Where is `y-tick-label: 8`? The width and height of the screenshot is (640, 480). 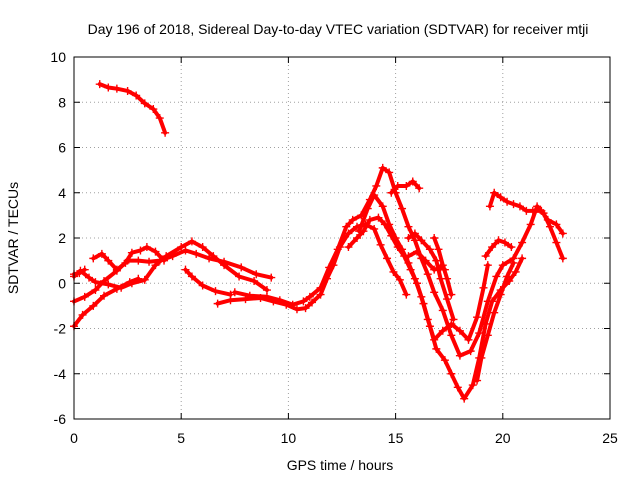
y-tick-label: 8 is located at coordinates (62, 102).